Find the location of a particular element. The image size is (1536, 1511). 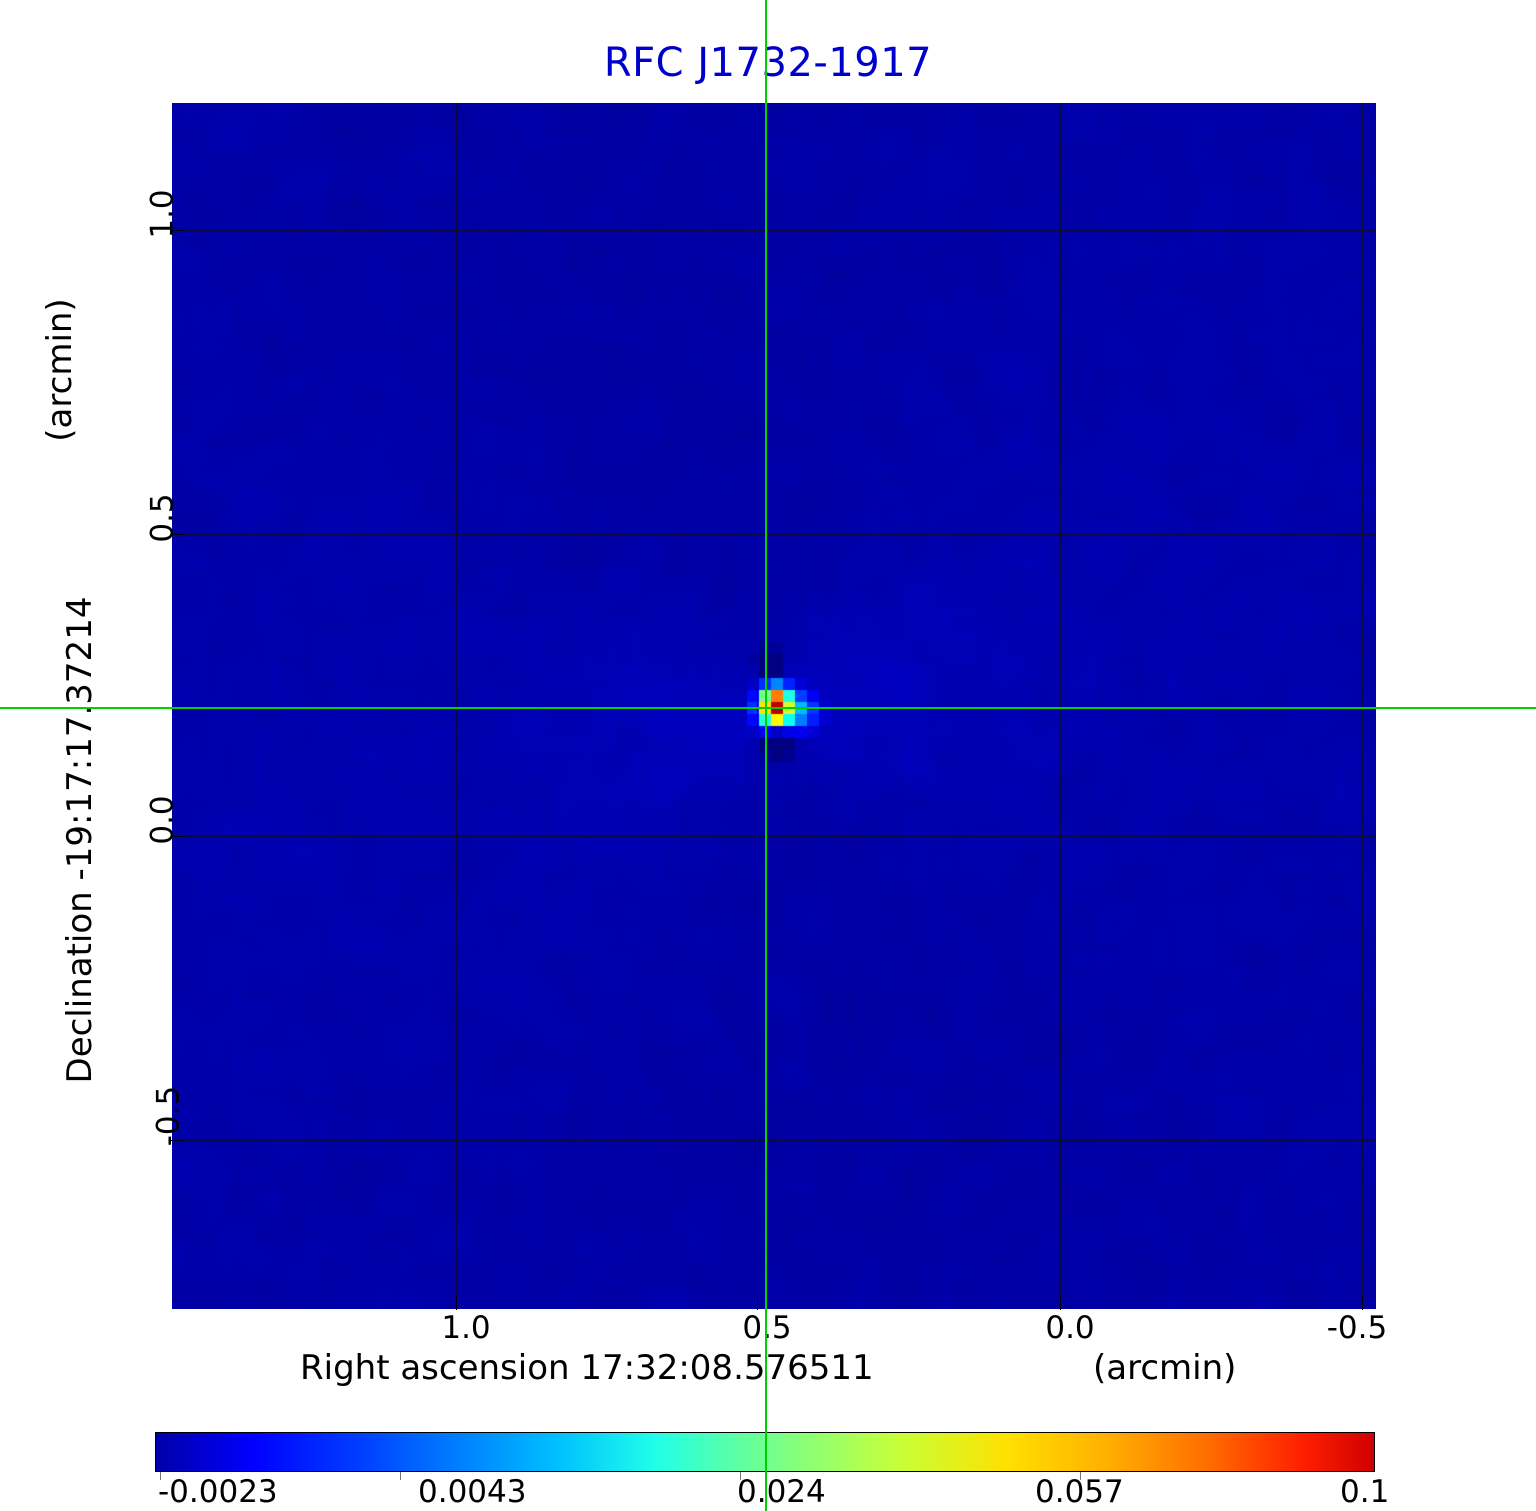

cbtick-label-4: 0.1 is located at coordinates (1365, 1492).